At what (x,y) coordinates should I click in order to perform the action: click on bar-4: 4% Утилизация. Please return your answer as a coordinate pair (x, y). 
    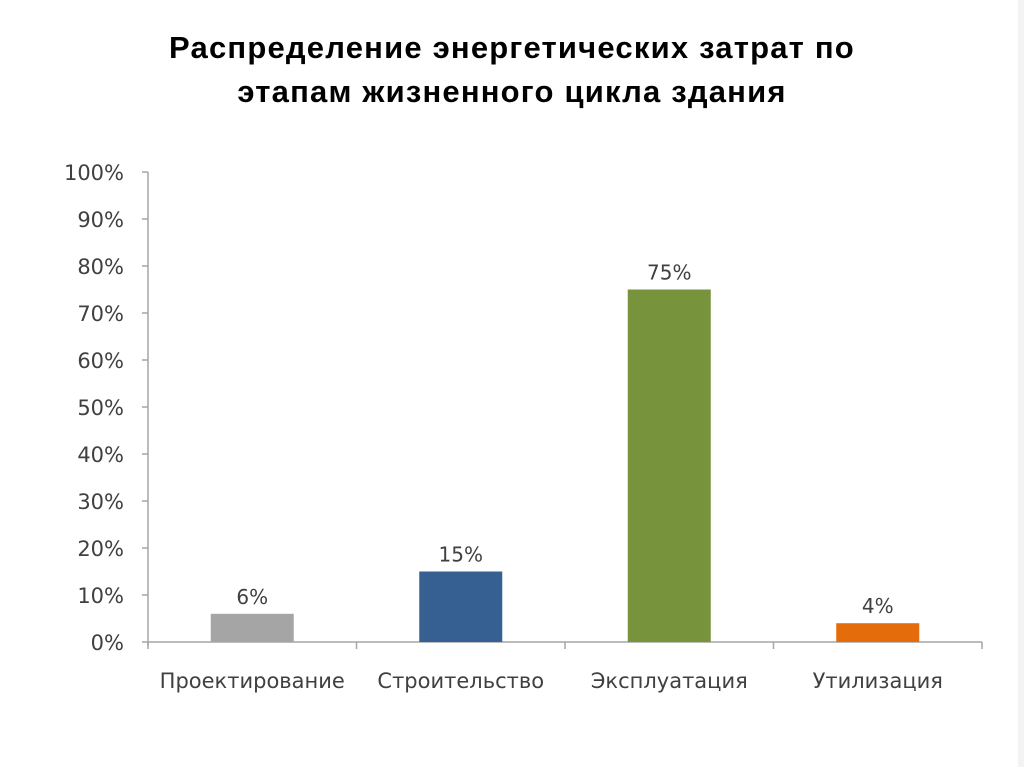
    Looking at the image, I should click on (878, 643).